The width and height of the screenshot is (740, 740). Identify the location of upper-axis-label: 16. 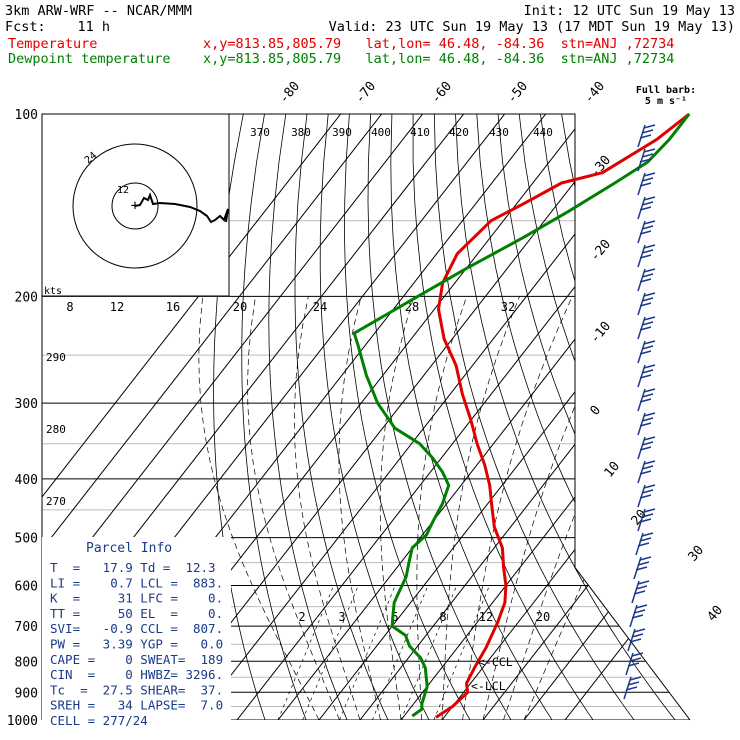
(173, 307).